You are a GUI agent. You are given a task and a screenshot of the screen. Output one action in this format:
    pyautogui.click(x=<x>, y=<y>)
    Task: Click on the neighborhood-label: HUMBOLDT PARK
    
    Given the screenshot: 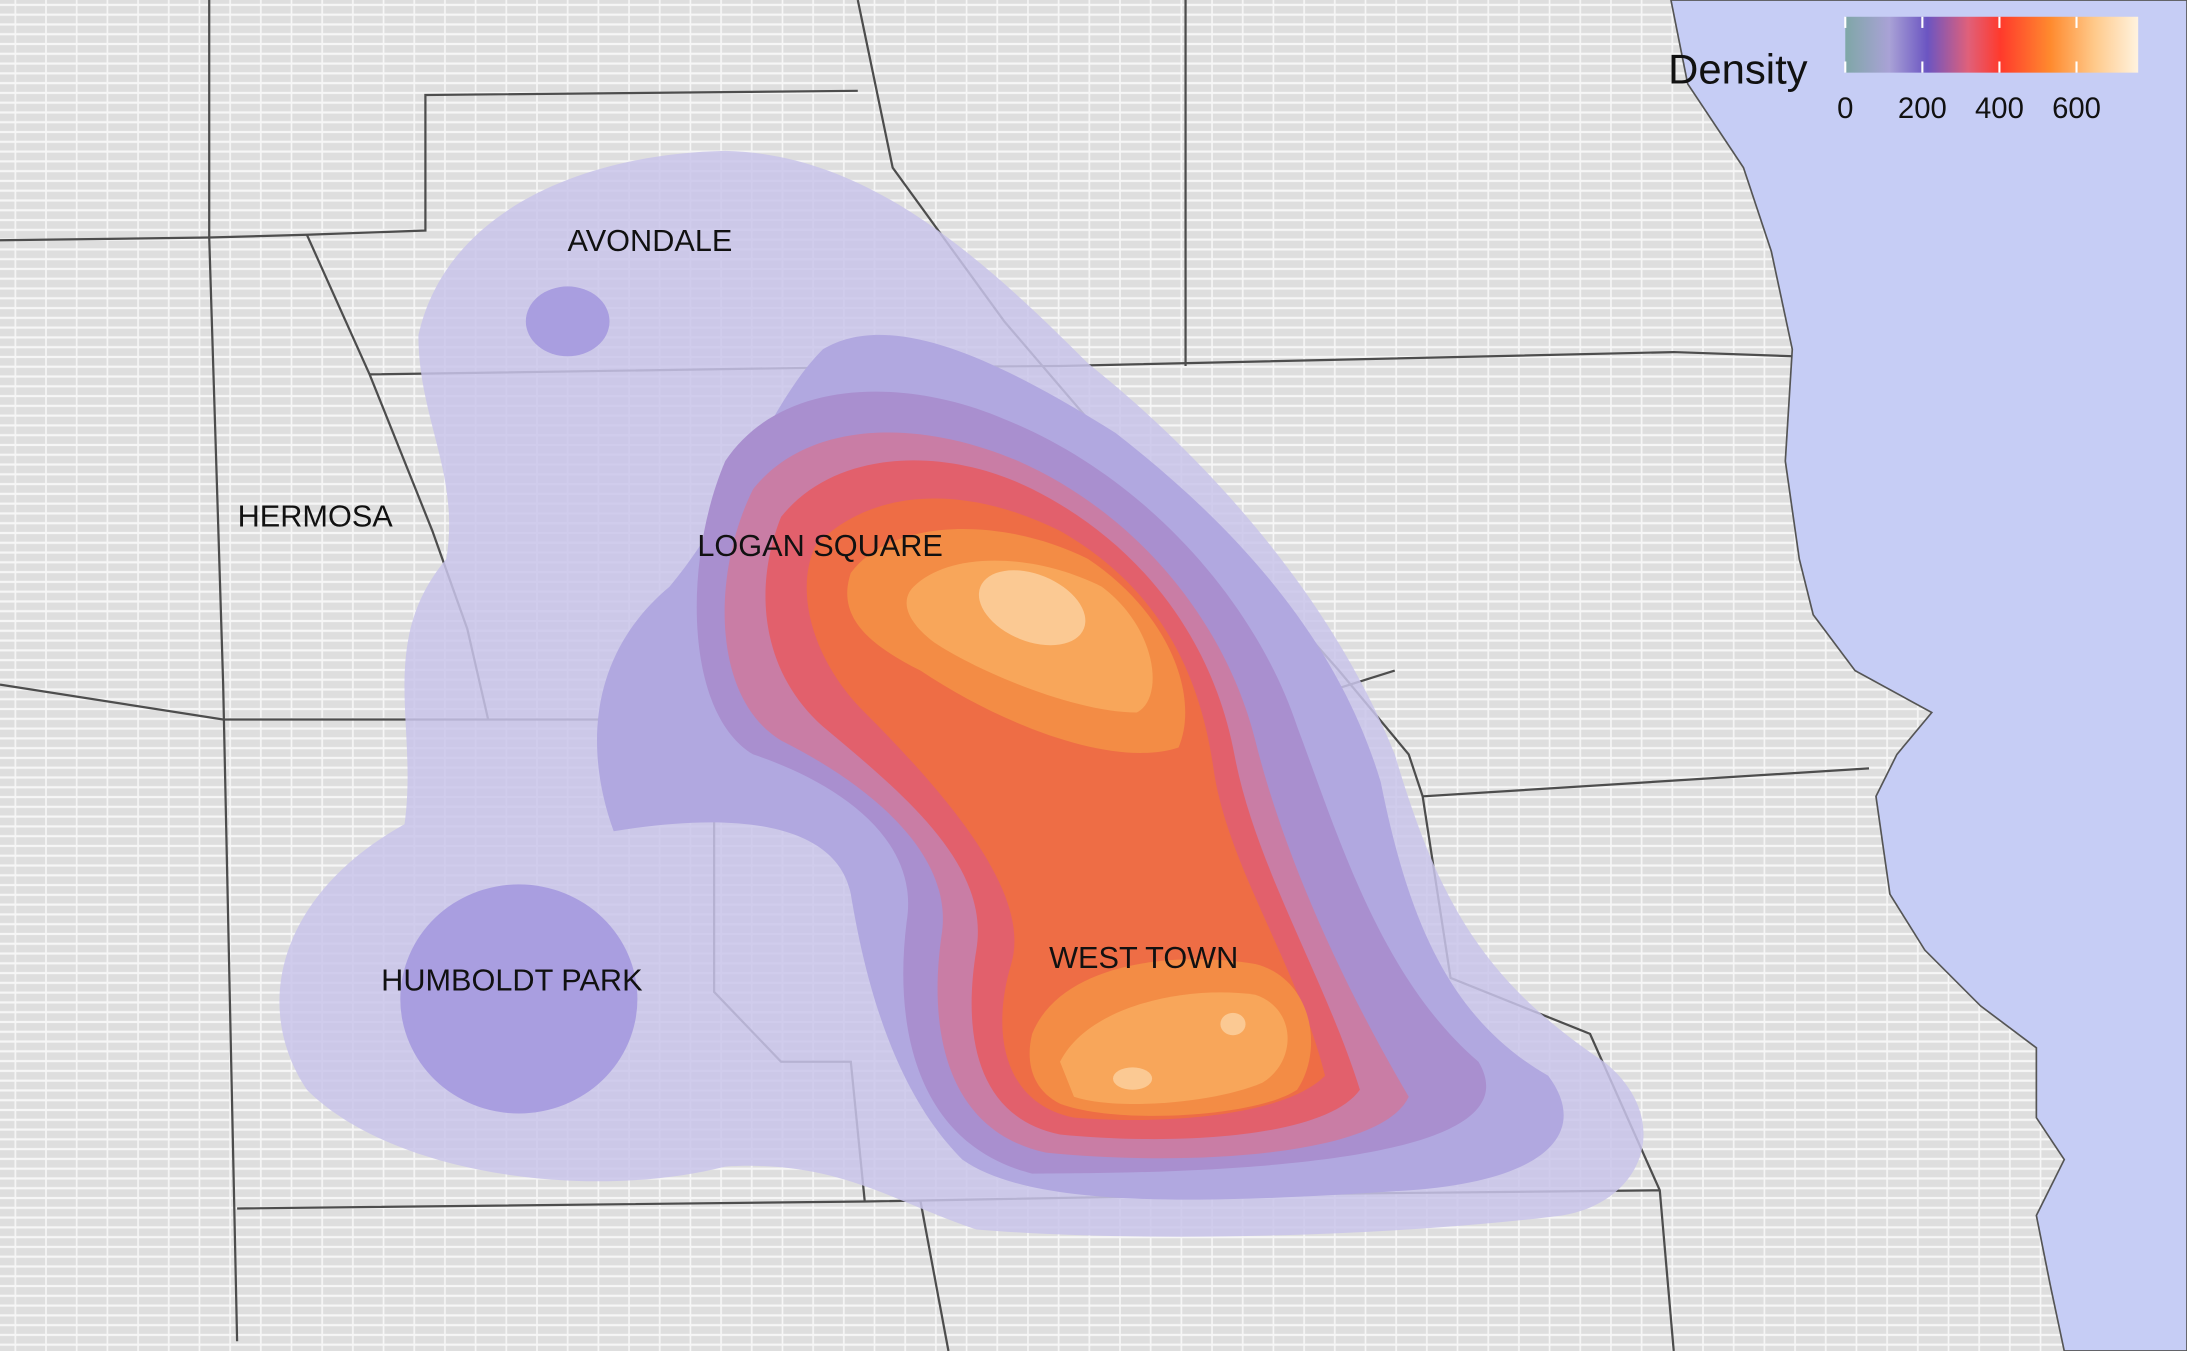 What is the action you would take?
    pyautogui.click(x=512, y=979)
    